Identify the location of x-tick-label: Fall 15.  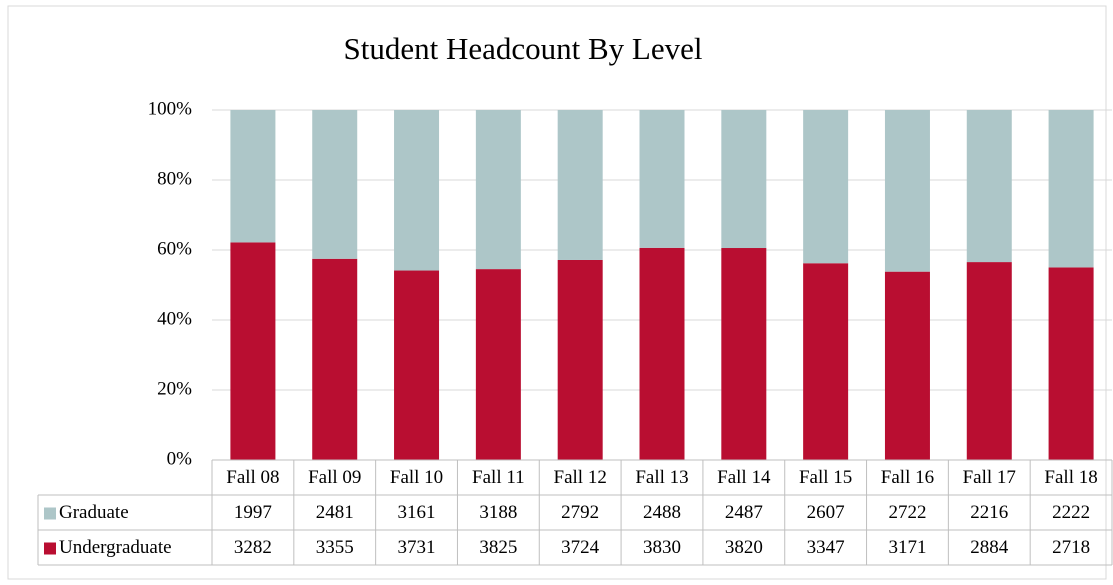
(825, 477).